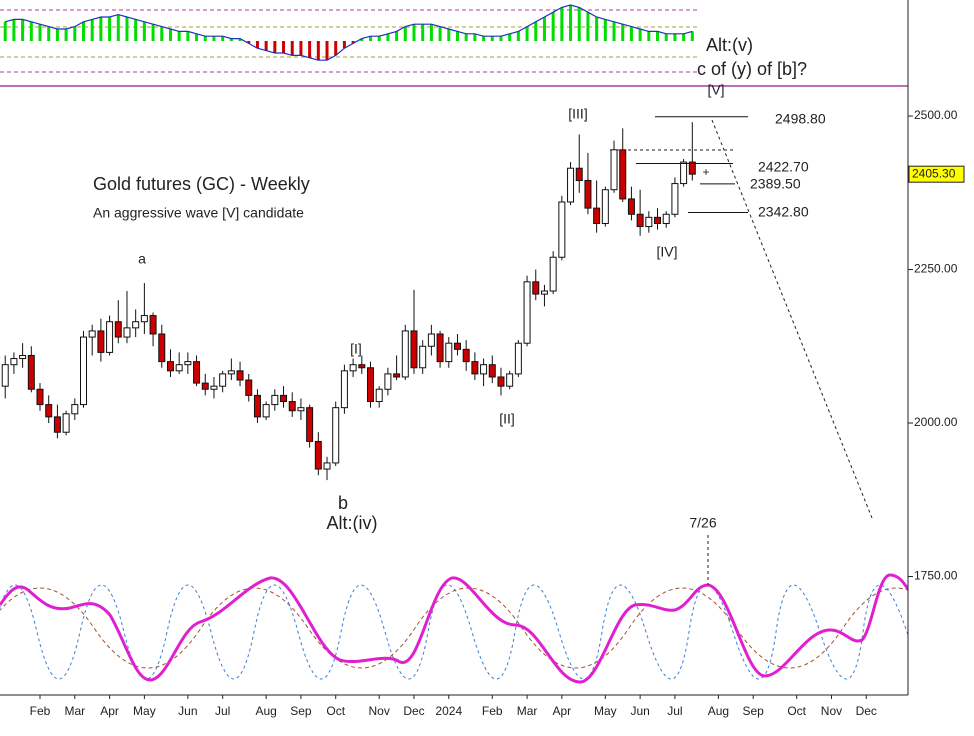  What do you see at coordinates (343, 503) in the screenshot?
I see `annotation: b` at bounding box center [343, 503].